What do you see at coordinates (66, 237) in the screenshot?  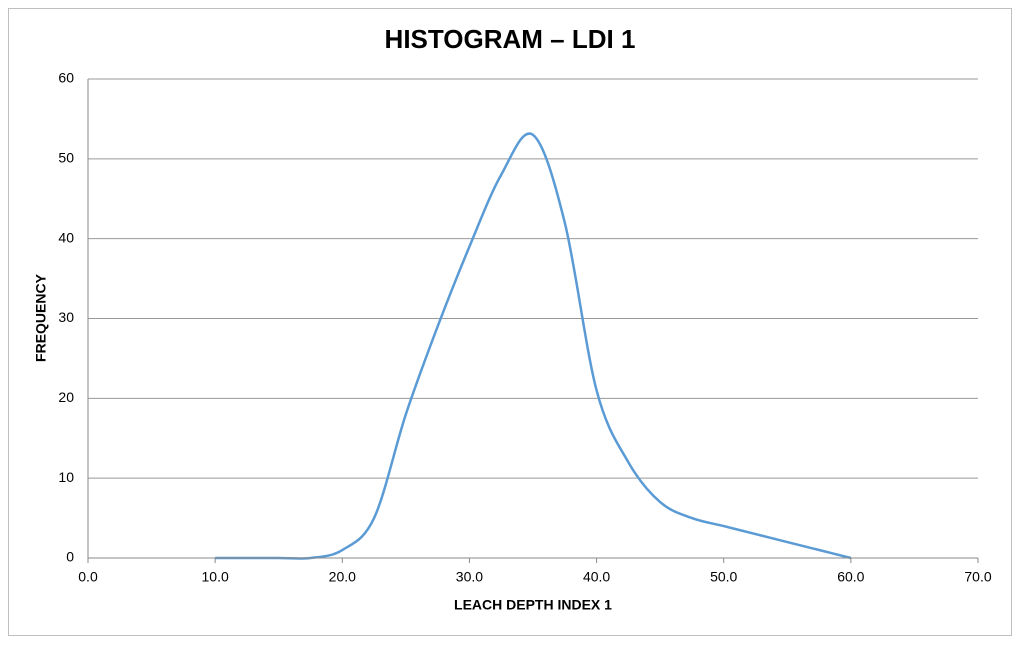 I see `y-tick-label: 40` at bounding box center [66, 237].